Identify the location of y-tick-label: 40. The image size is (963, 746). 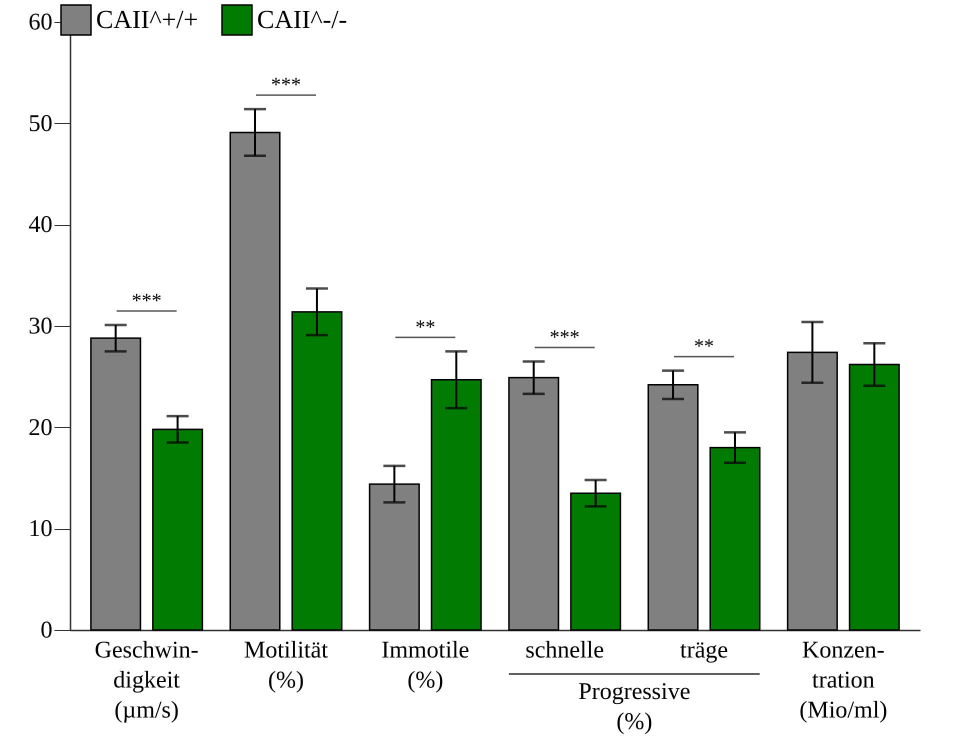
(40, 225).